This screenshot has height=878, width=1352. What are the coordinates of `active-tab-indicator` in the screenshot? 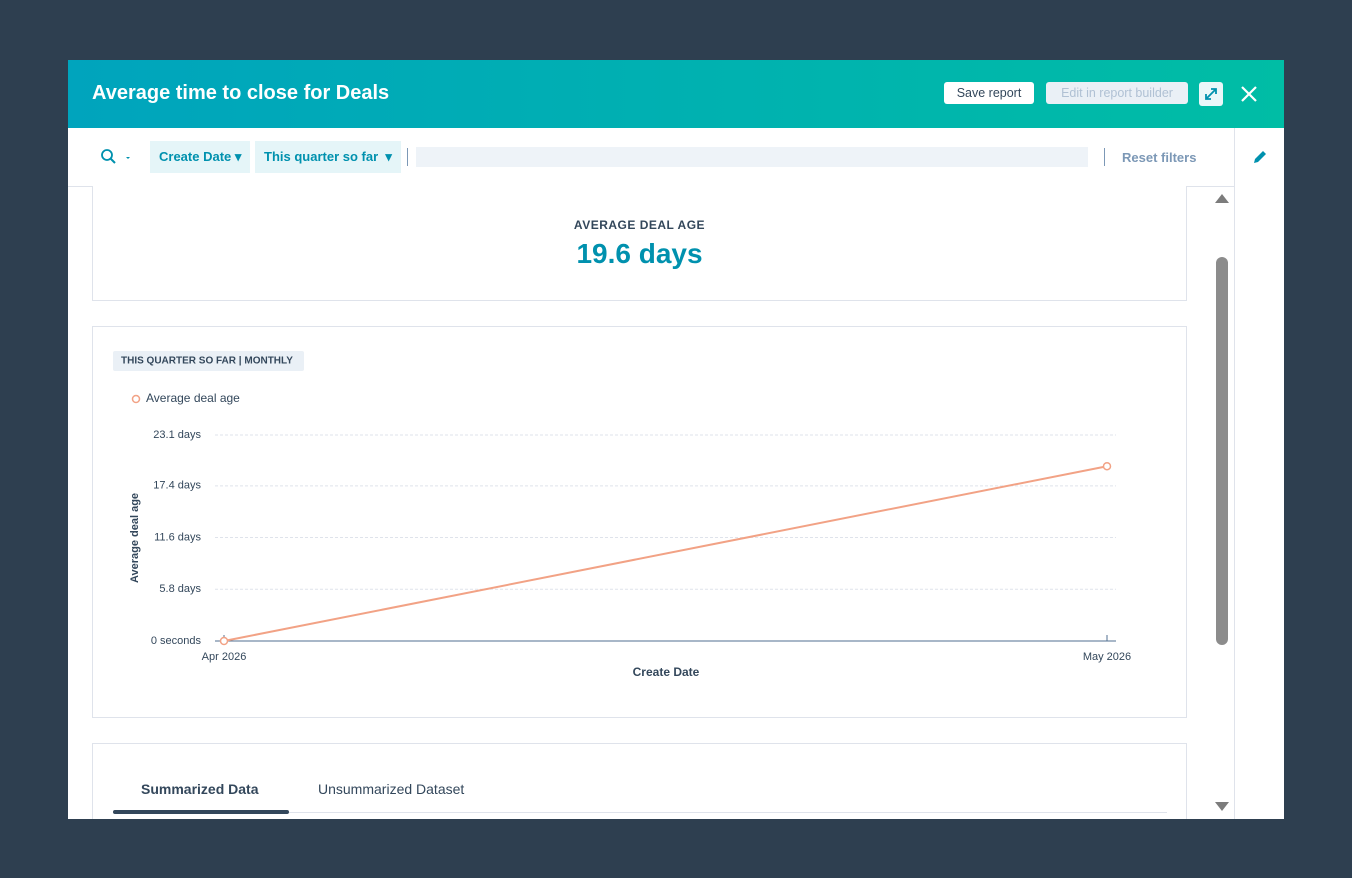 It's located at (201, 812).